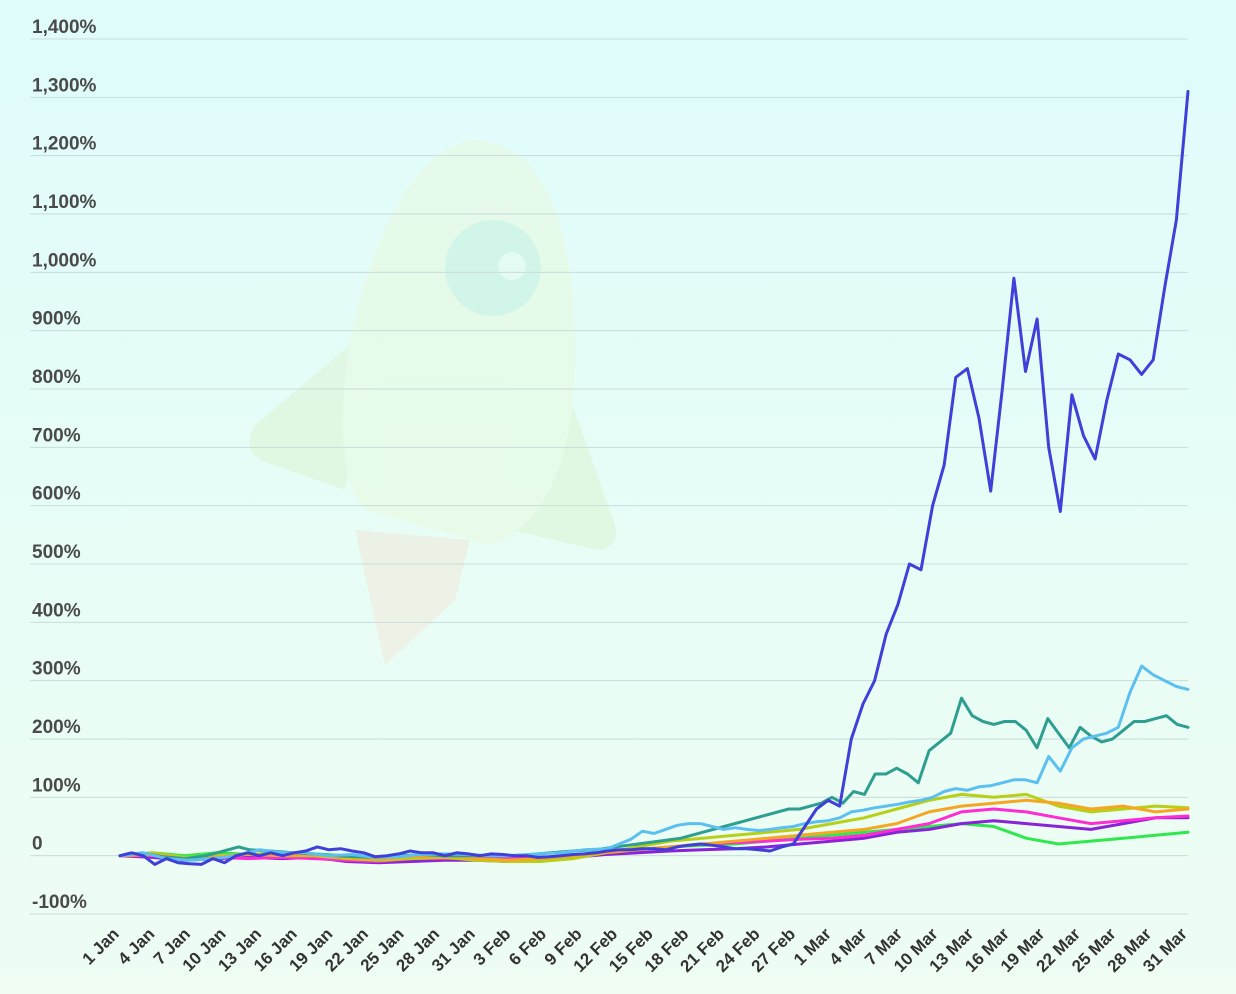 The width and height of the screenshot is (1236, 994). What do you see at coordinates (56, 727) in the screenshot?
I see `y-tick-label: 200%` at bounding box center [56, 727].